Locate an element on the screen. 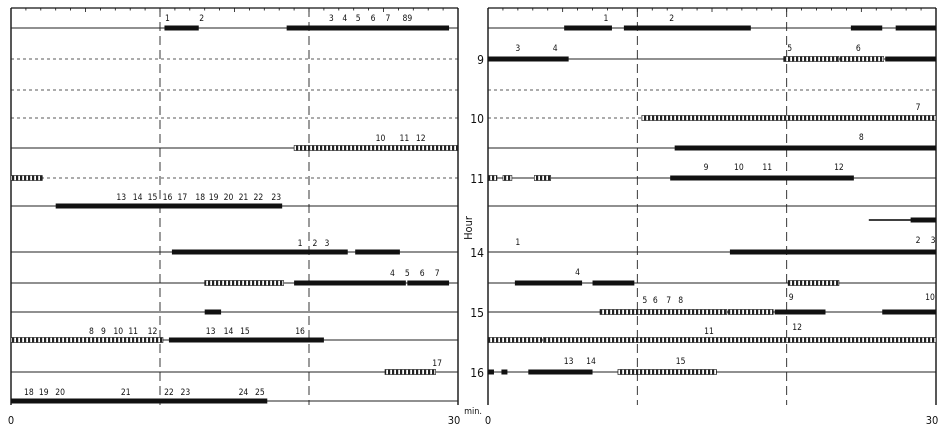 This screenshot has width=941, height=429. right-event-label: 14 is located at coordinates (591, 362).